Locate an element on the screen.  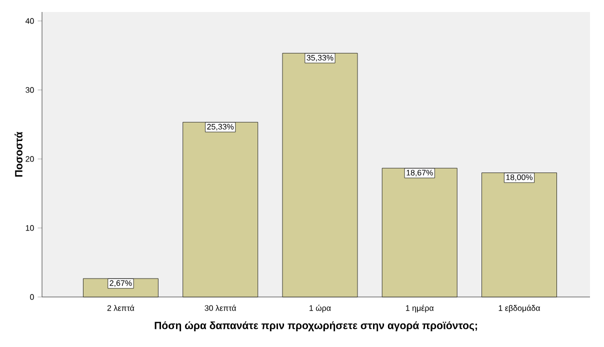
data-label: 18,67% is located at coordinates (419, 173).